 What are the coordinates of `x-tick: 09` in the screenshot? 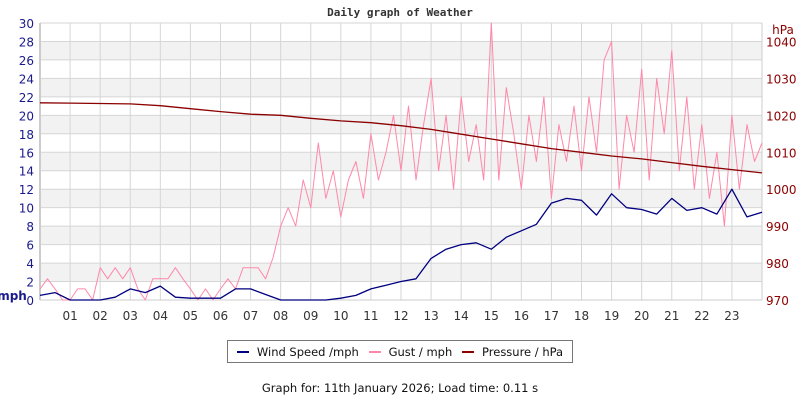 It's located at (310, 316).